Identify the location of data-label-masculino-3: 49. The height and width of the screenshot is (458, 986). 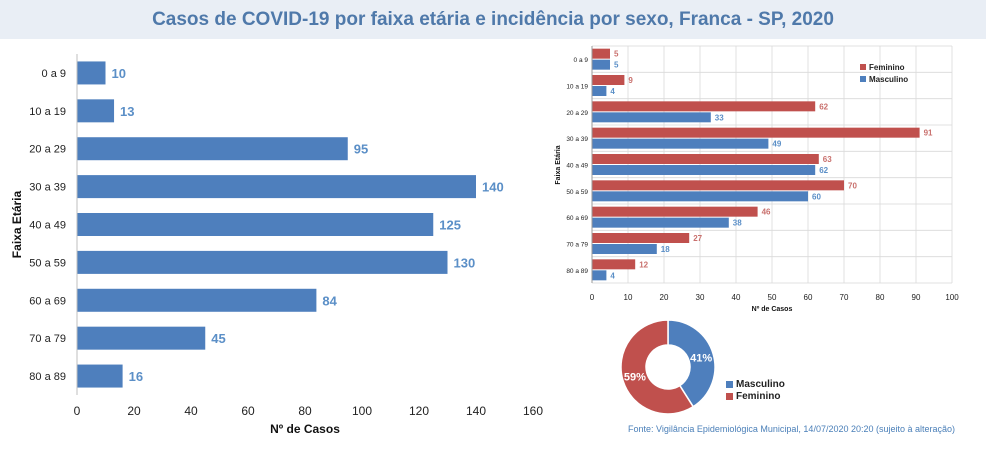
(776, 144).